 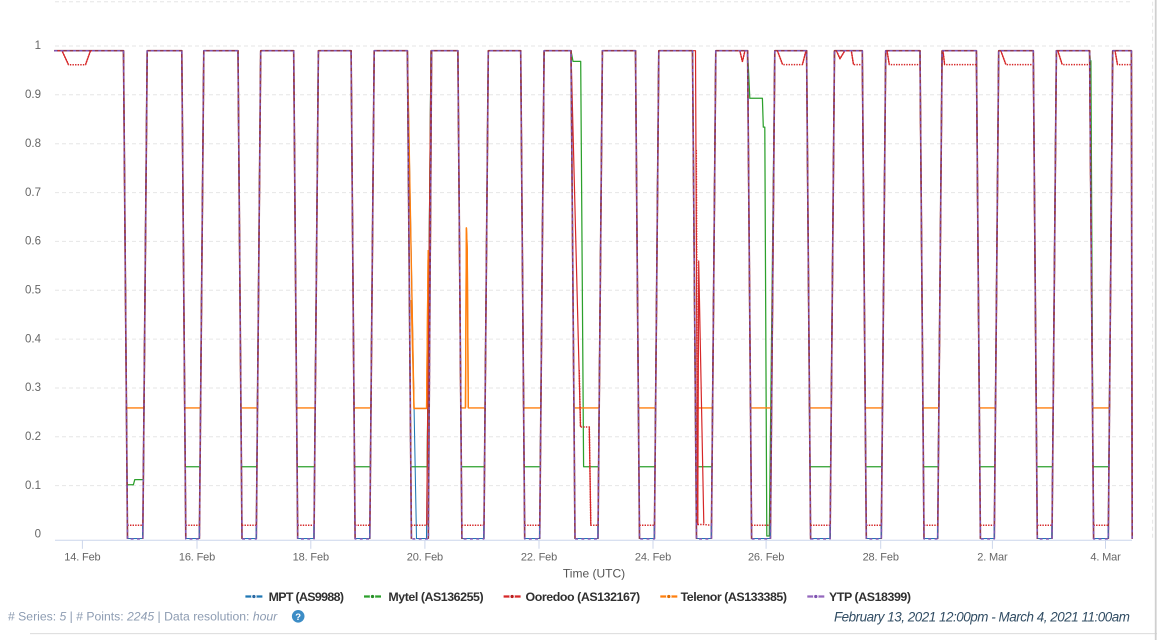 I want to click on svg-text: 24. Feb, so click(x=653, y=557).